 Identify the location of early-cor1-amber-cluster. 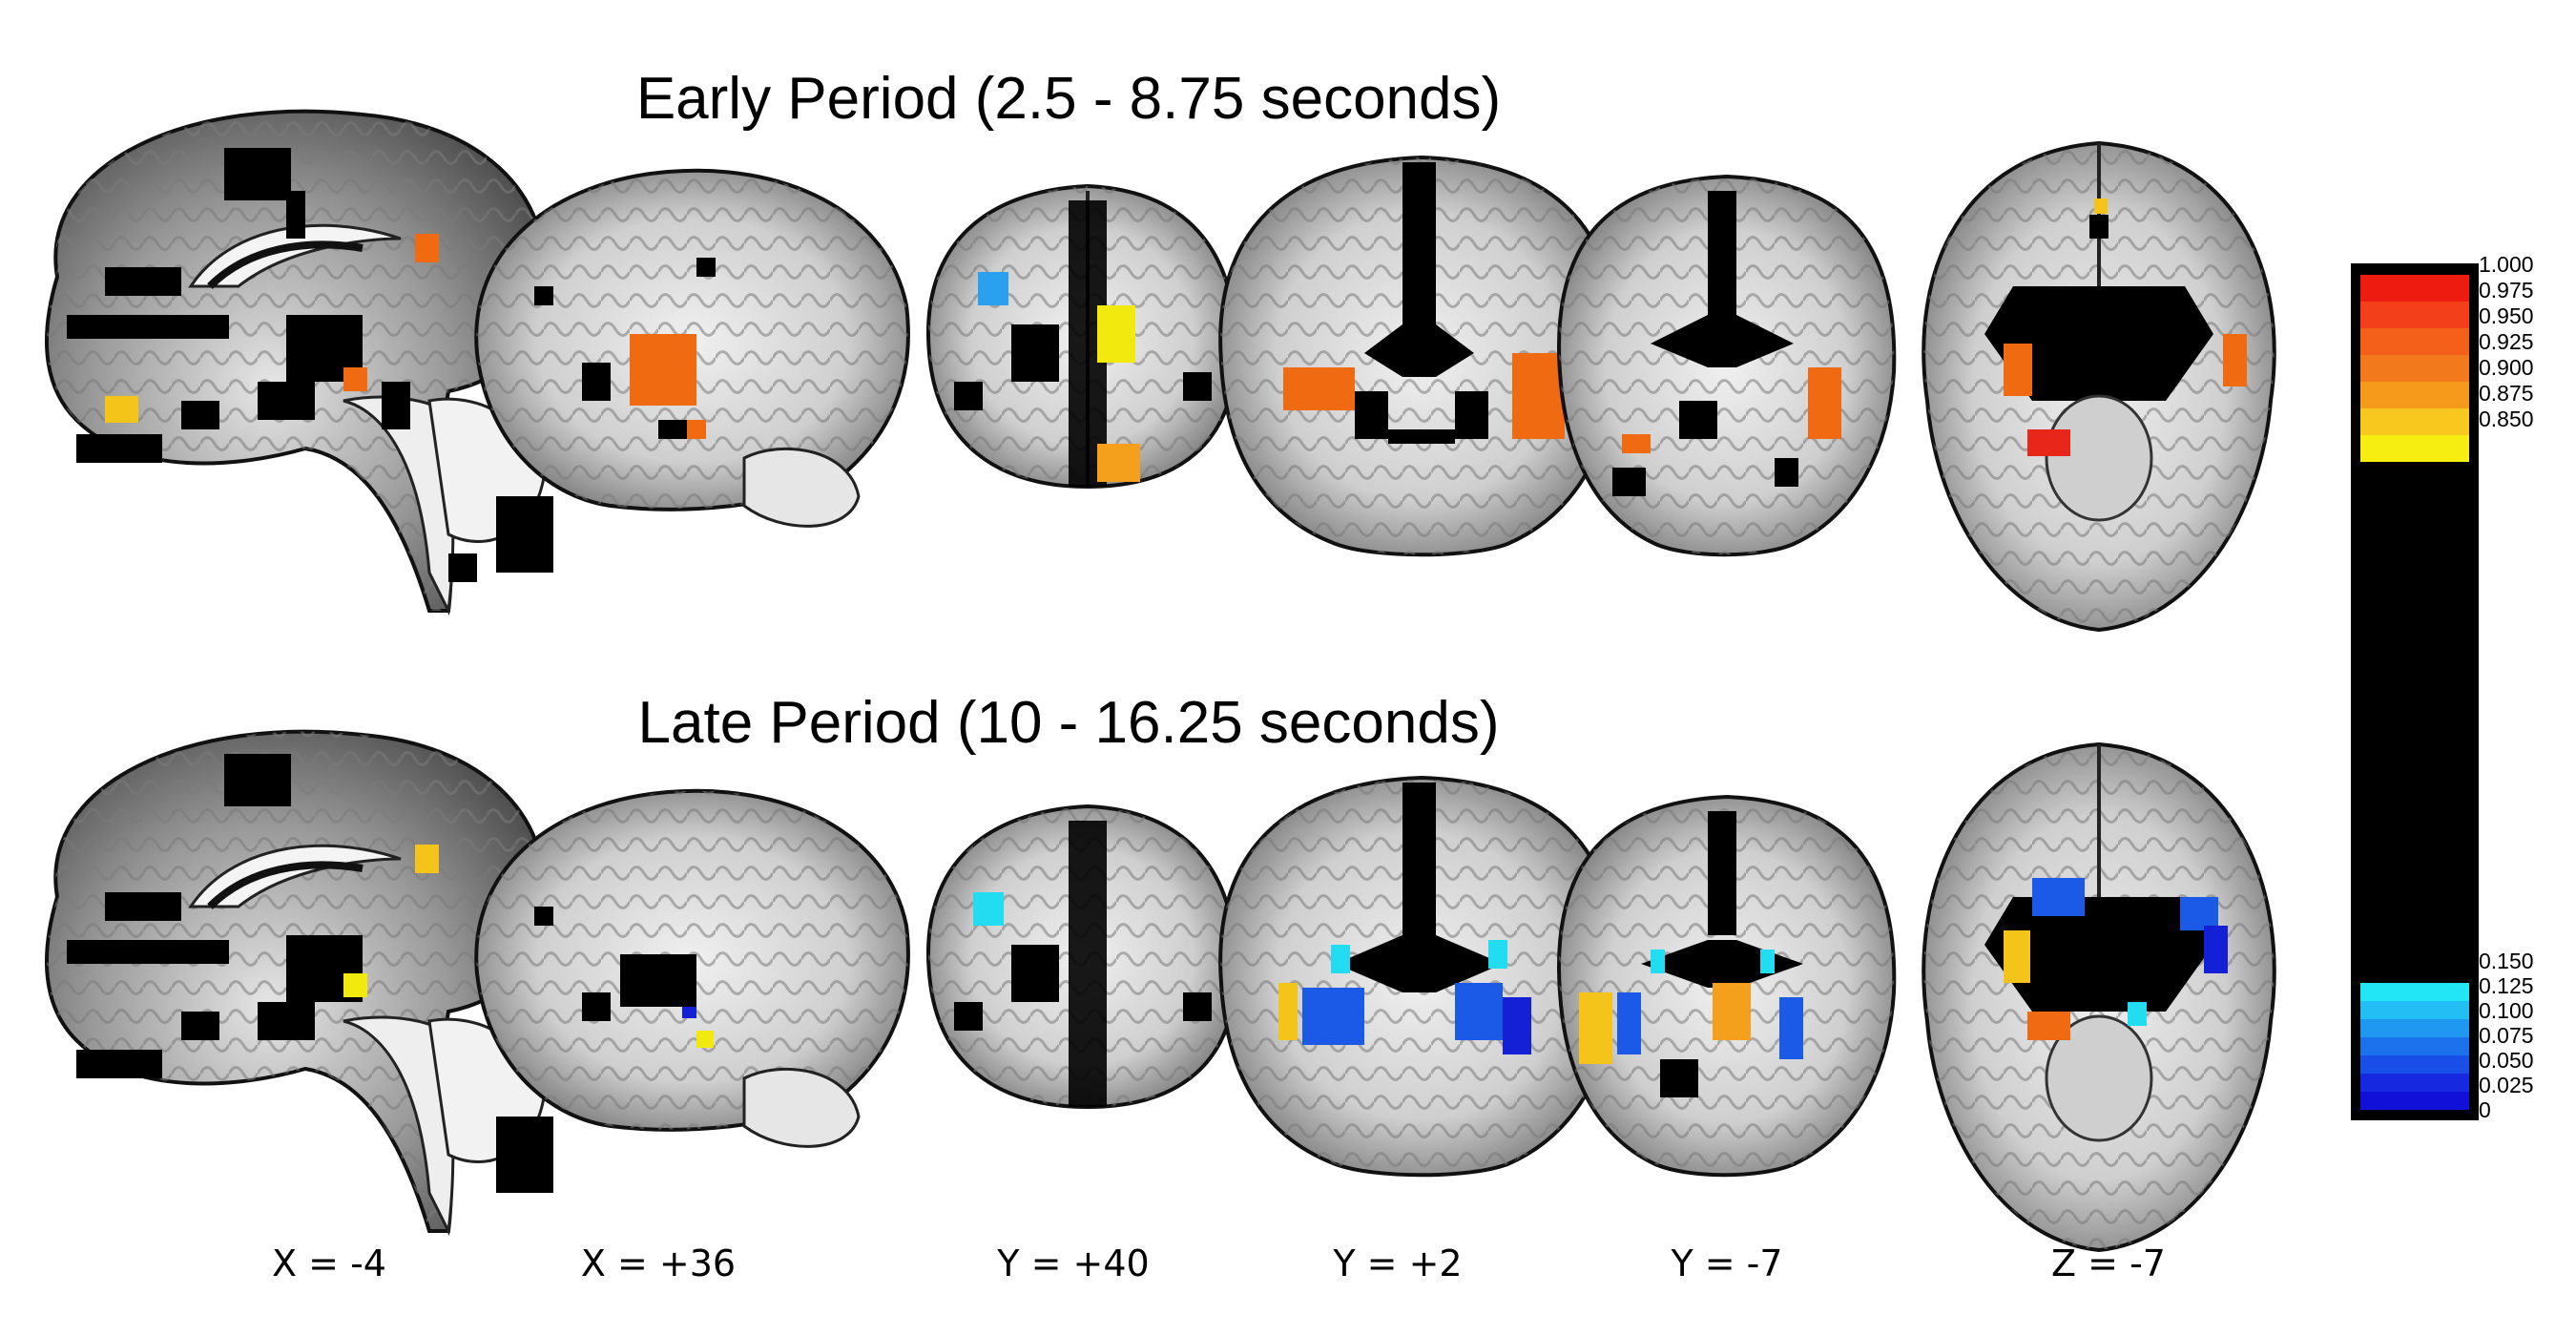
(1118, 463).